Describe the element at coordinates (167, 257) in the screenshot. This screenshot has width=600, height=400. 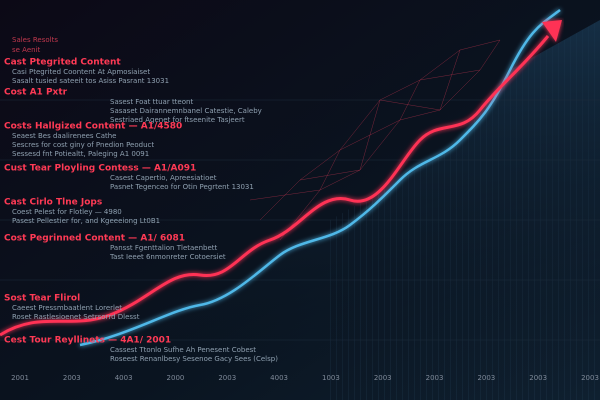
I see `block-line: Tast Ieeet 6nmonreter Cotoersiet` at that location.